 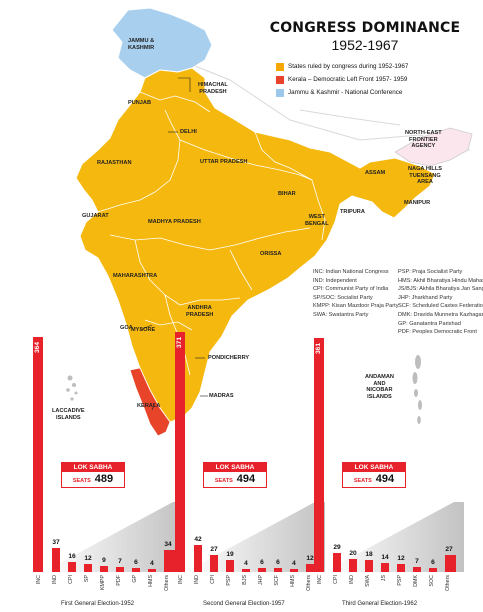 I want to click on kerala-region, so click(x=150, y=402).